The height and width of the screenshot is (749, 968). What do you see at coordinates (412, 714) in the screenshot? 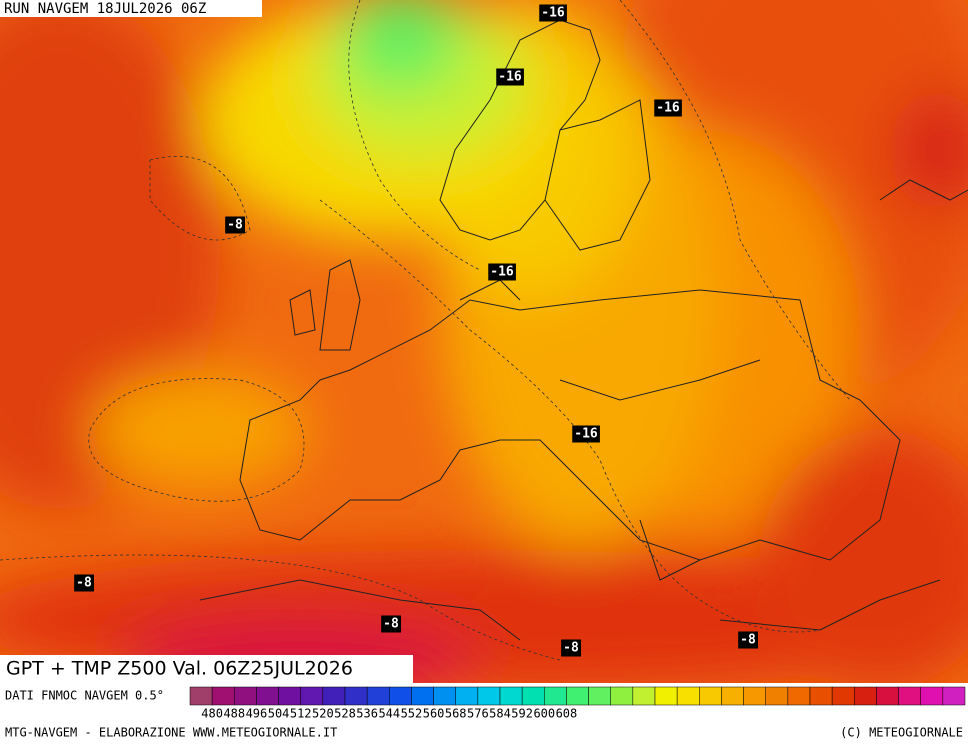
I see `colorbar-tick-label: 552` at bounding box center [412, 714].